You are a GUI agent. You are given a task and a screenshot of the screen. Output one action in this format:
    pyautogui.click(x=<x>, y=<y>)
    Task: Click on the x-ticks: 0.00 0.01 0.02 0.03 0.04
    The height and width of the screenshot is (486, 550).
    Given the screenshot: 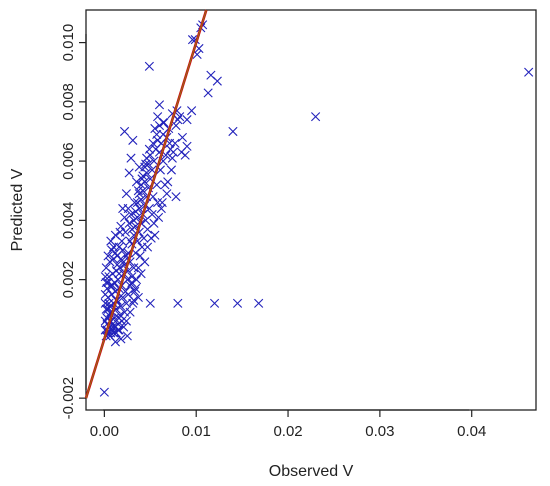 What is the action you would take?
    pyautogui.click(x=288, y=425)
    